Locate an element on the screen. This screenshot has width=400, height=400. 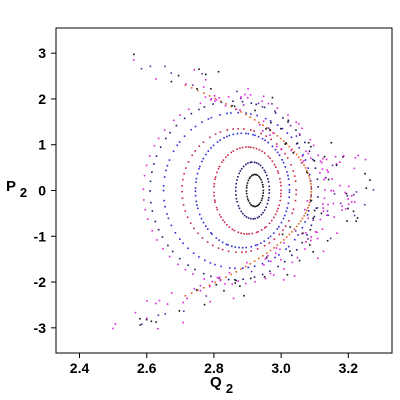
x-axis-title: Q 2 is located at coordinates (221, 385).